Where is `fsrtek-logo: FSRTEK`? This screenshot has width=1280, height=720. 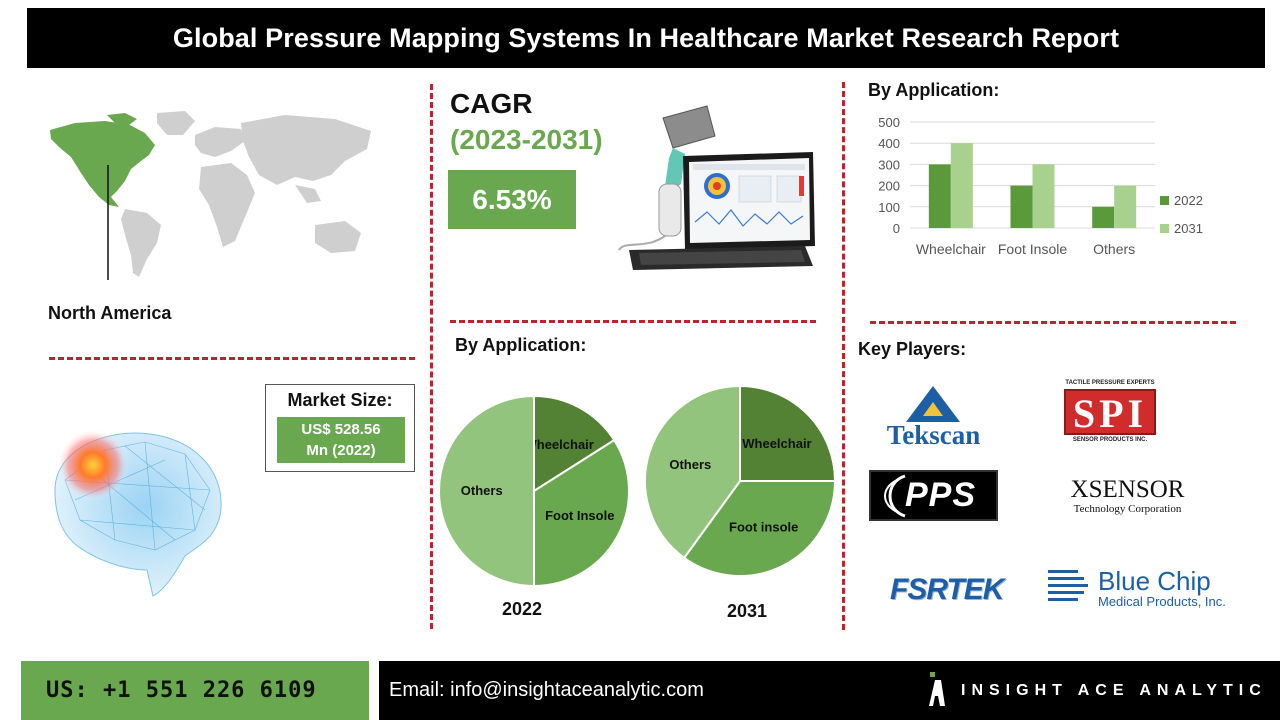 fsrtek-logo: FSRTEK is located at coordinates (954, 590).